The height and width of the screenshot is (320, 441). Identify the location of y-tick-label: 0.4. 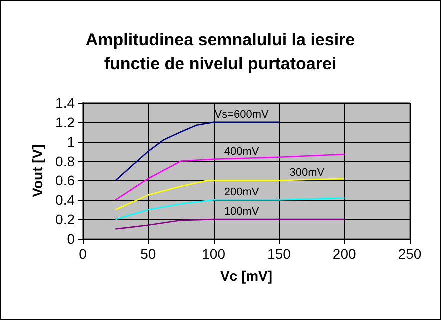
(66, 200).